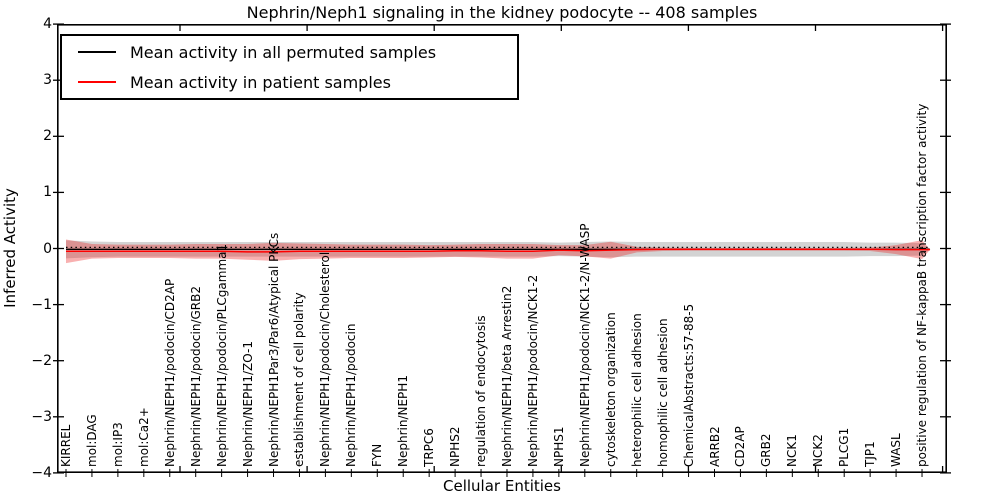  I want to click on x-tick-label: NCK2, so click(818, 450).